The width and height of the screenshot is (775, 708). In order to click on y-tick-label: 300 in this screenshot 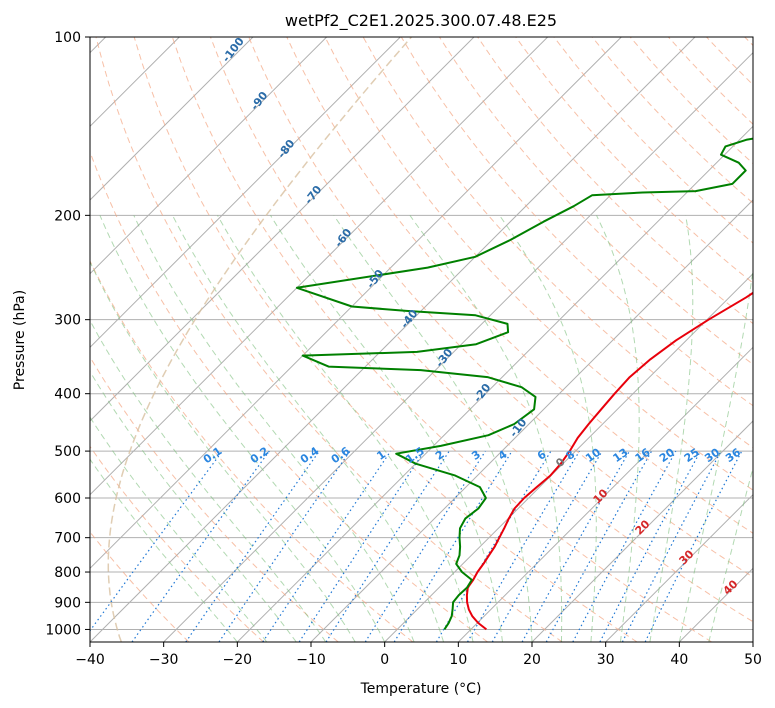, I will do `click(67, 321)`.